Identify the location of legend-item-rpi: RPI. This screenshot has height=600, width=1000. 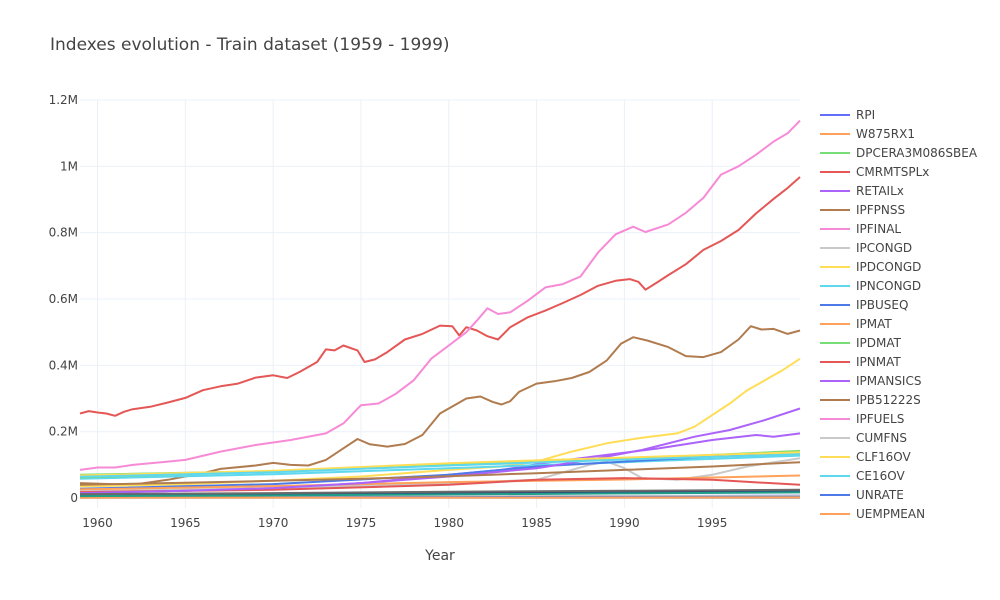
(847, 115).